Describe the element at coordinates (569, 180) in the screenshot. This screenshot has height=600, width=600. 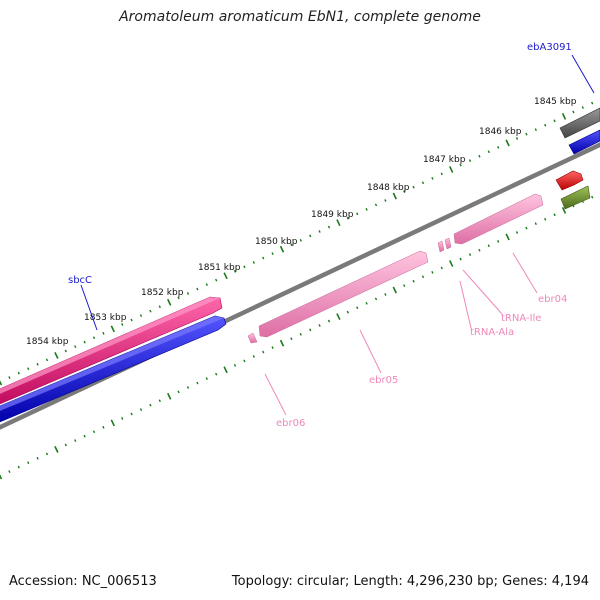
I see `feature-red` at that location.